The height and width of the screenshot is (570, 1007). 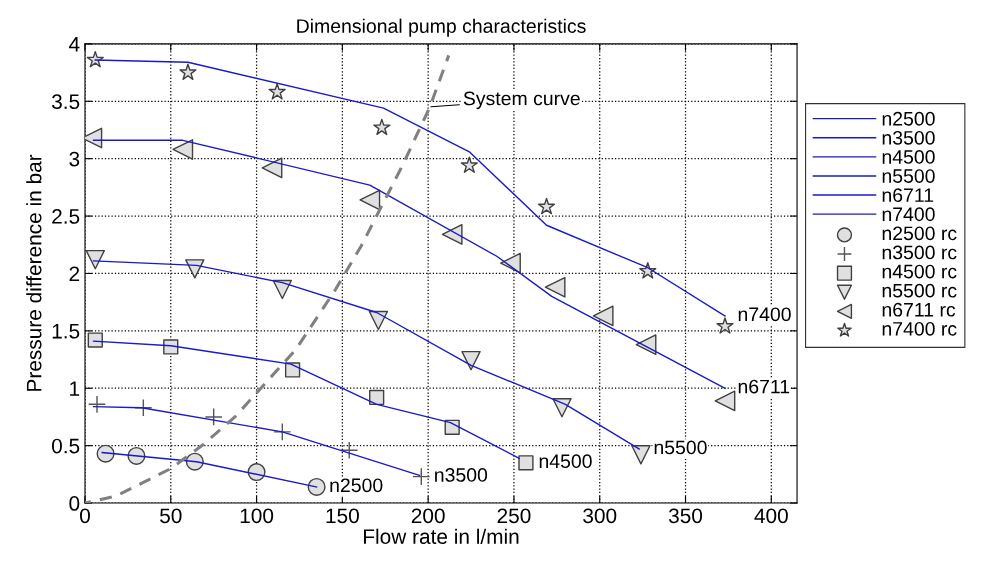 What do you see at coordinates (66, 216) in the screenshot?
I see `y-tick-label: 2.5` at bounding box center [66, 216].